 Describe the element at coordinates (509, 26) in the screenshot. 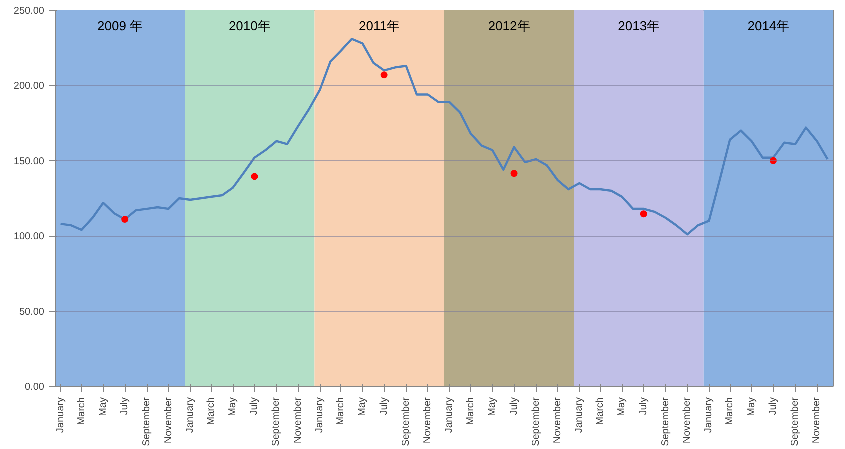

I see `band-label: 2012年` at that location.